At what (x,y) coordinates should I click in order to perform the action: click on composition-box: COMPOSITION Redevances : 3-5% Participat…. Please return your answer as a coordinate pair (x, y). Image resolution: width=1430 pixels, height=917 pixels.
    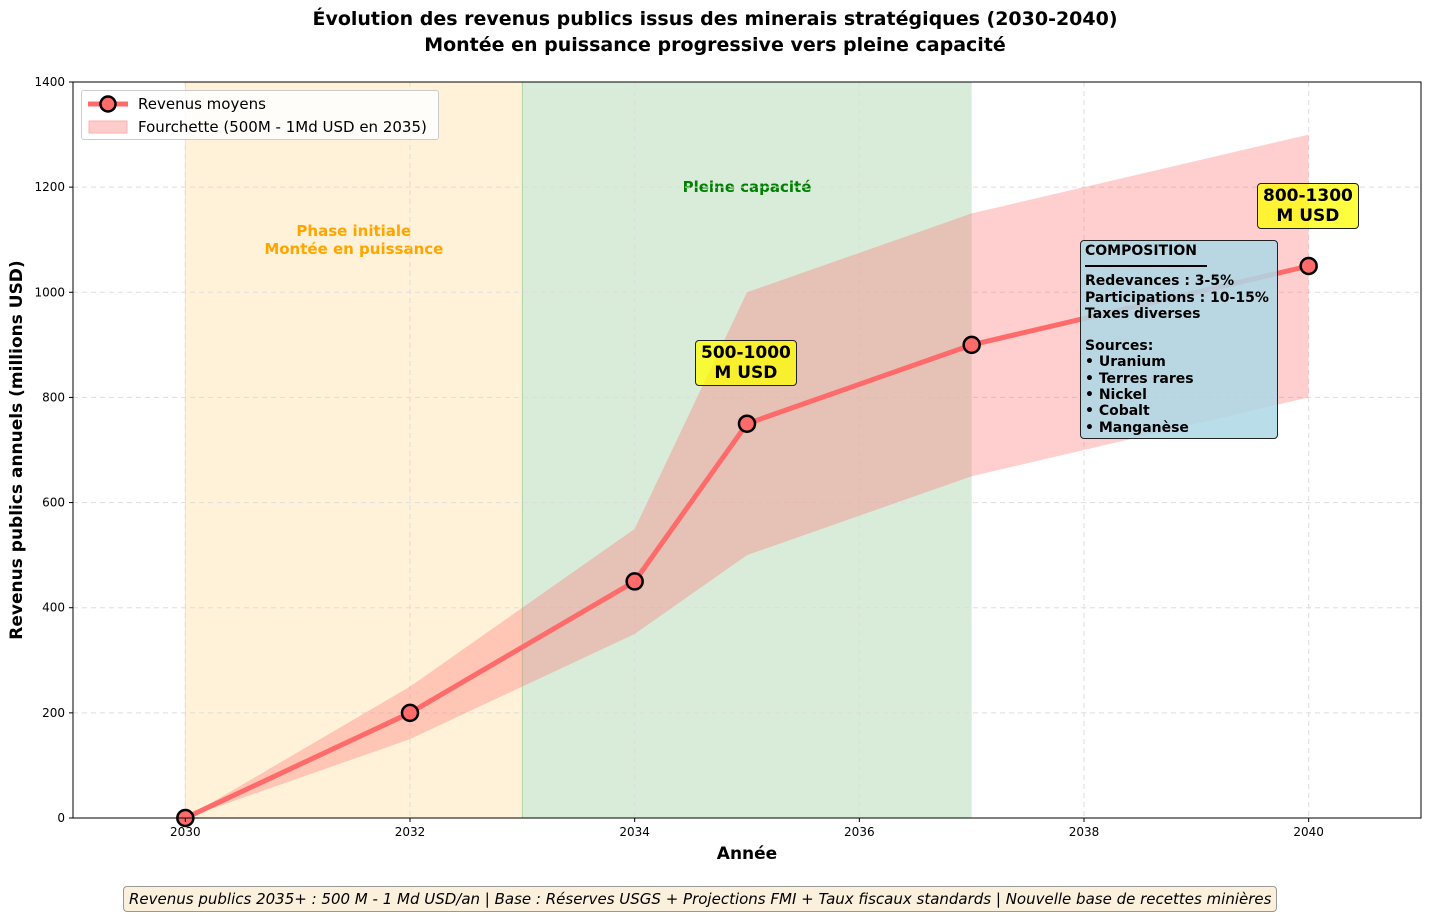
    Looking at the image, I should click on (1179, 339).